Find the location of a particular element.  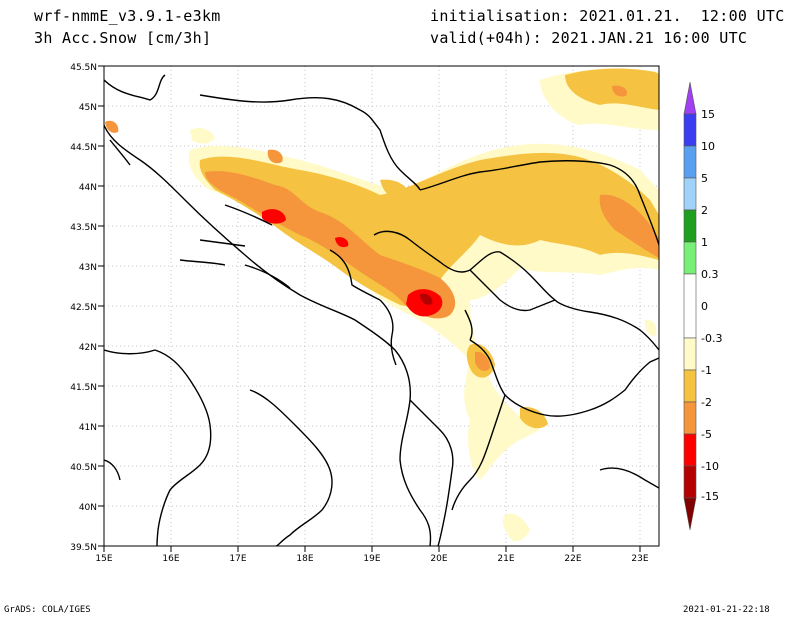

lat-label: 41N is located at coordinates (88, 428).